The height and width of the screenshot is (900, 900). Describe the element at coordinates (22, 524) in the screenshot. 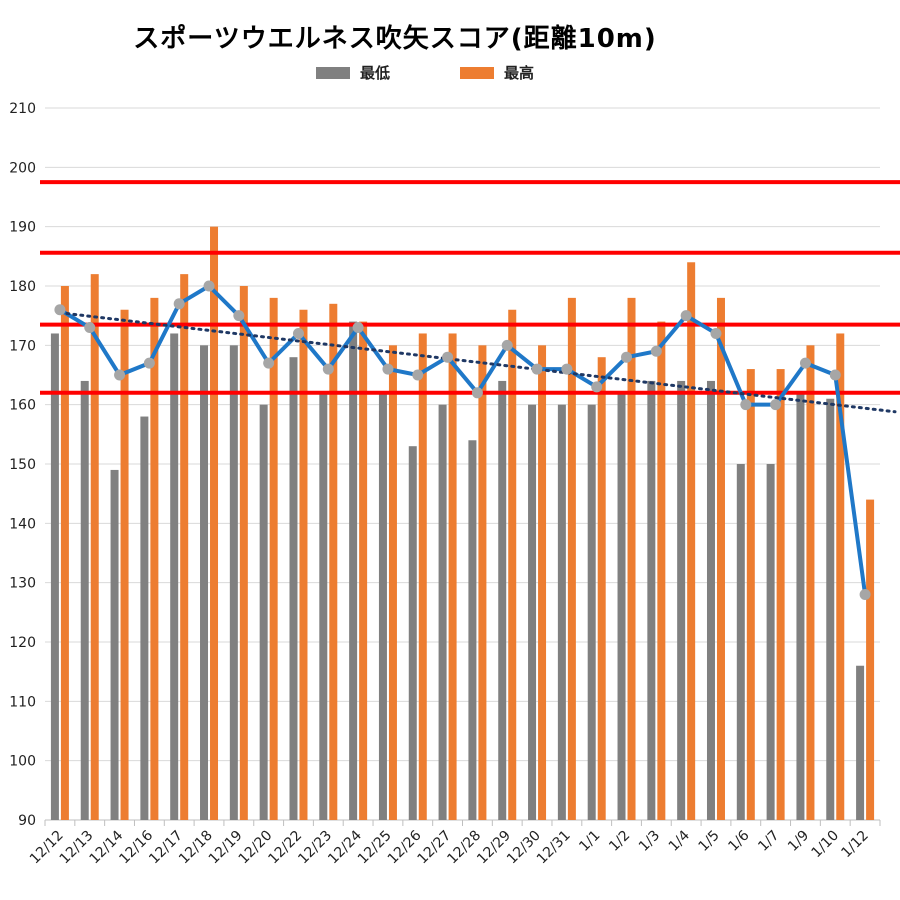

I see `y-tick-label: 140` at that location.